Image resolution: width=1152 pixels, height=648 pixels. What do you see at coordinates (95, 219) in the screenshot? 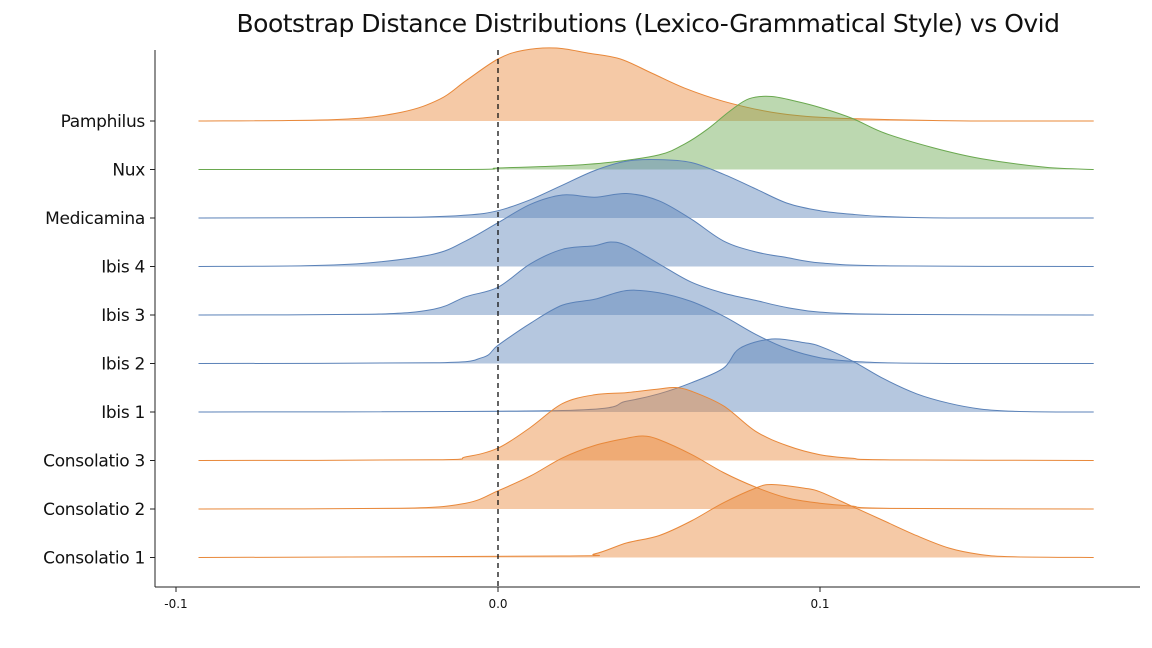
I see `y-label-medicamina: Medicamina` at bounding box center [95, 219].